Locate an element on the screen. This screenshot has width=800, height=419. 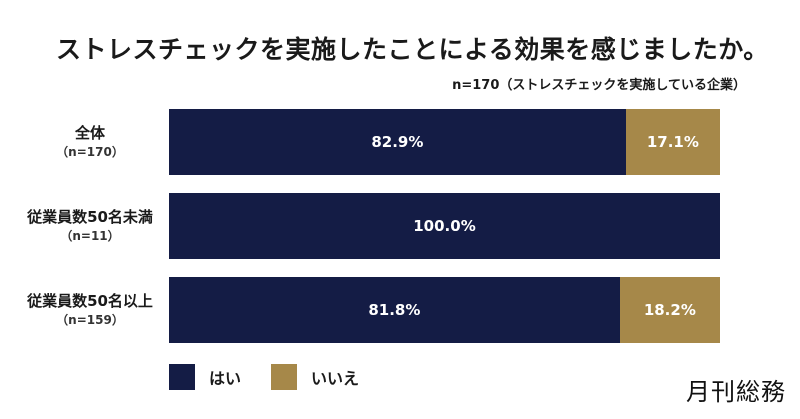
bar-segment-yes: 82.9% is located at coordinates (397, 142).